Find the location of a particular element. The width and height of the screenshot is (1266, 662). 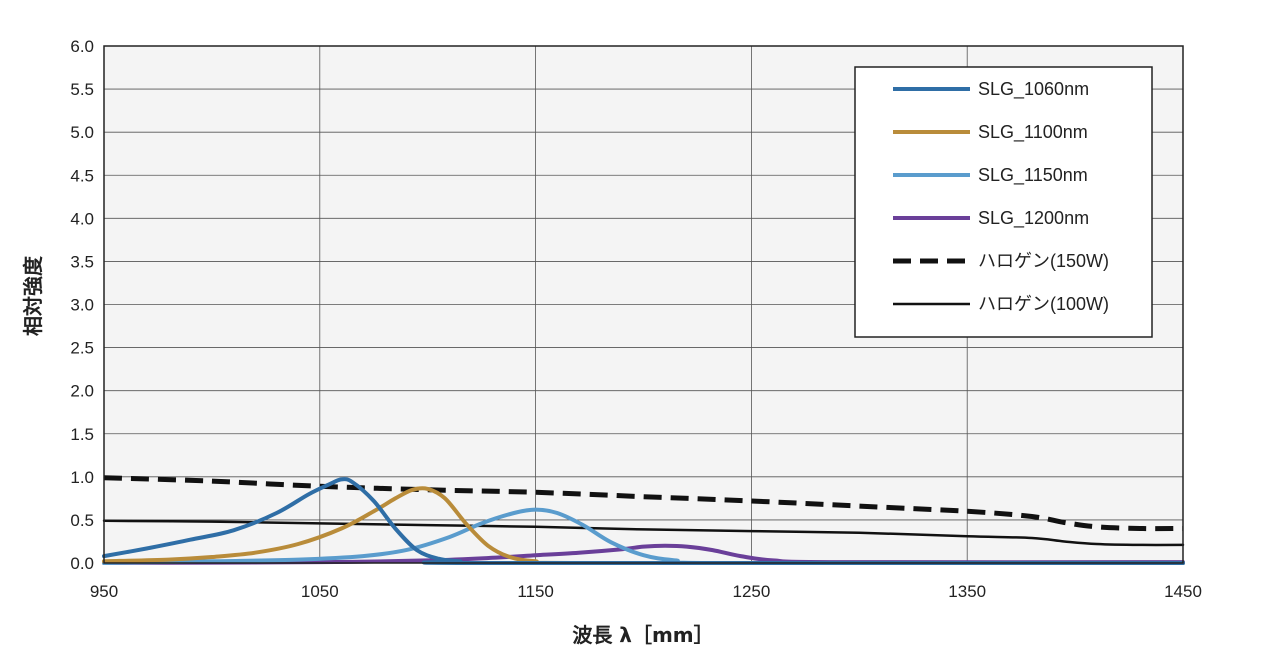

y-tick-label: 4.0 is located at coordinates (82, 218).